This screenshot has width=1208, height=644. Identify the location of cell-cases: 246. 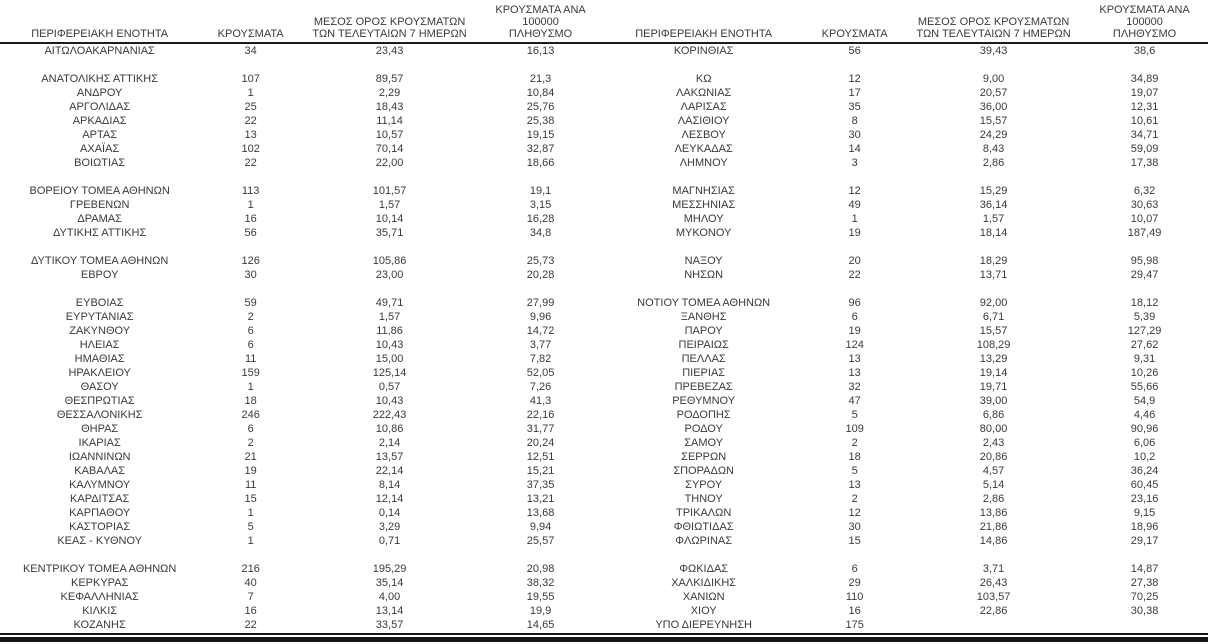
(250, 415).